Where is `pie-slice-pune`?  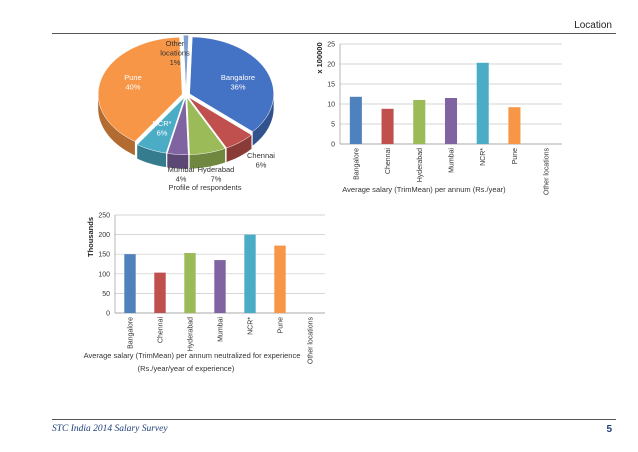 pie-slice-pune is located at coordinates (140, 89).